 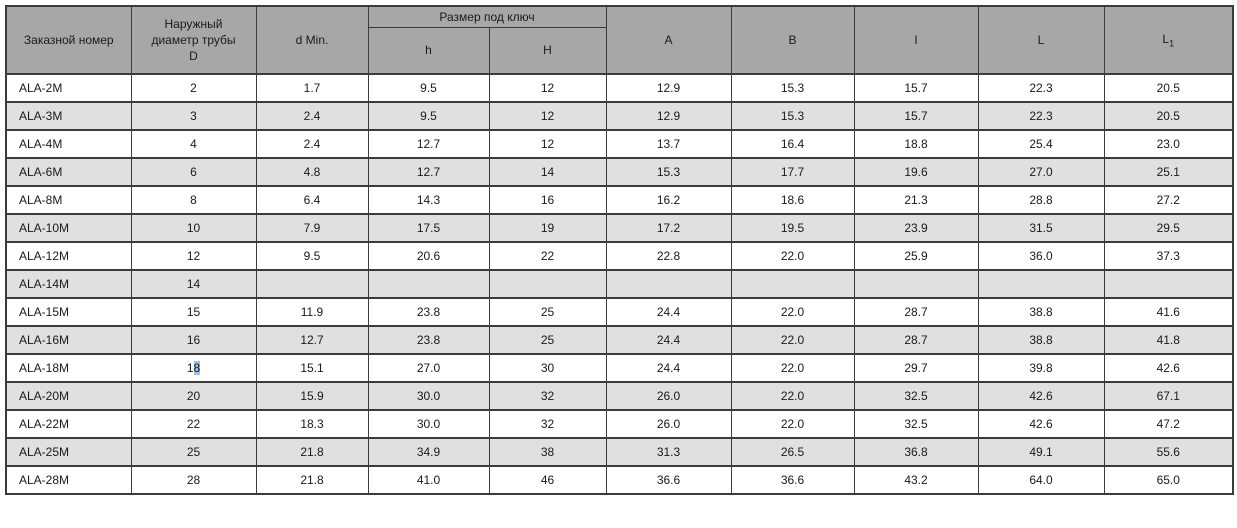 What do you see at coordinates (547, 50) in the screenshot?
I see `col-header-h-big: H` at bounding box center [547, 50].